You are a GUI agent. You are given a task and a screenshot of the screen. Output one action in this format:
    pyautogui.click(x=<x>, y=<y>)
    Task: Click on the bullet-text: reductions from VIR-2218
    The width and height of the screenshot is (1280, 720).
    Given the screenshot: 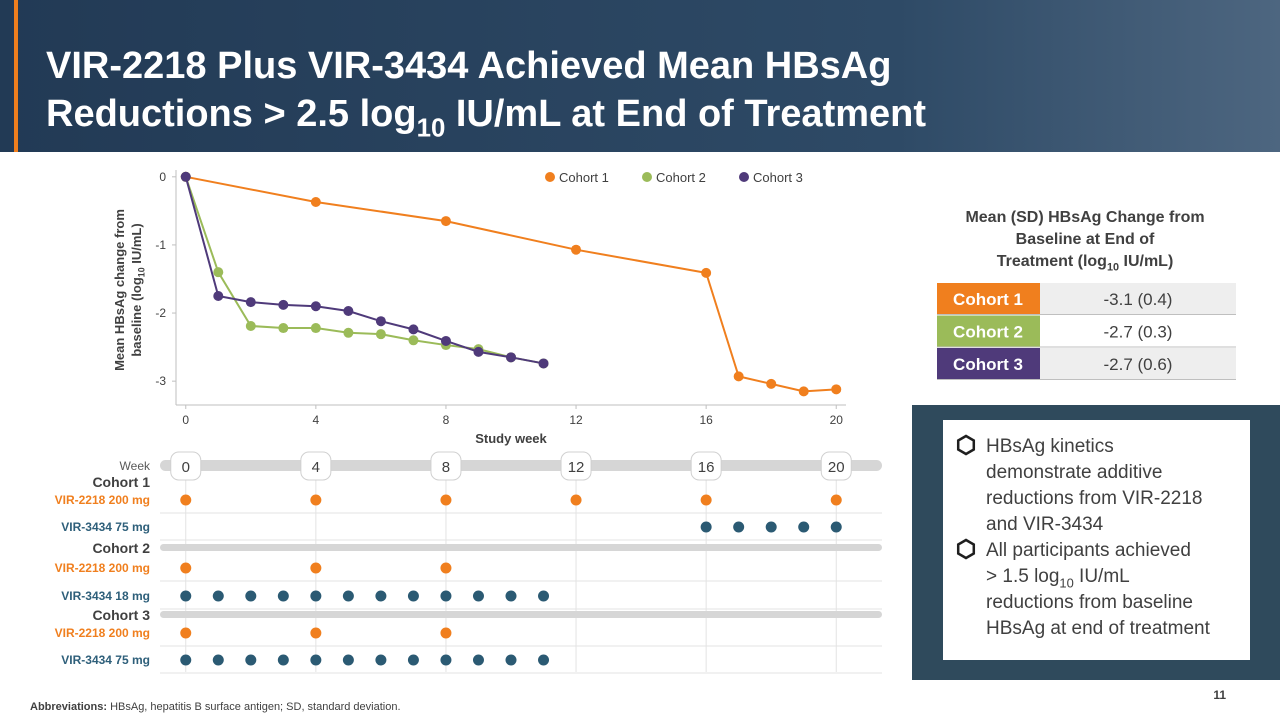 What is the action you would take?
    pyautogui.click(x=1094, y=498)
    